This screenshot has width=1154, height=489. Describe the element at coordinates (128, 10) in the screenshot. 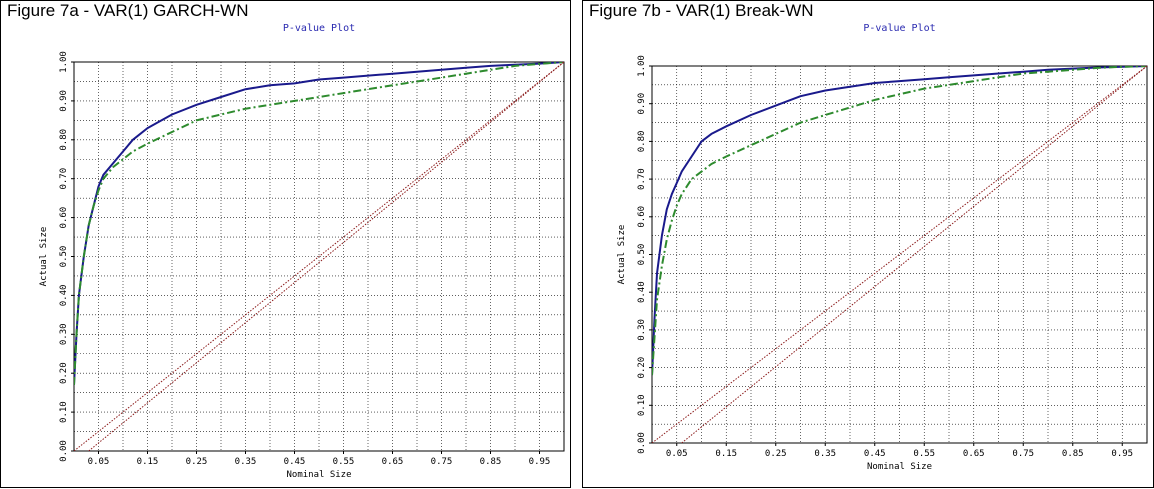

I see `figure-title: Figure 7a - VAR(1) GARCH-WN` at that location.